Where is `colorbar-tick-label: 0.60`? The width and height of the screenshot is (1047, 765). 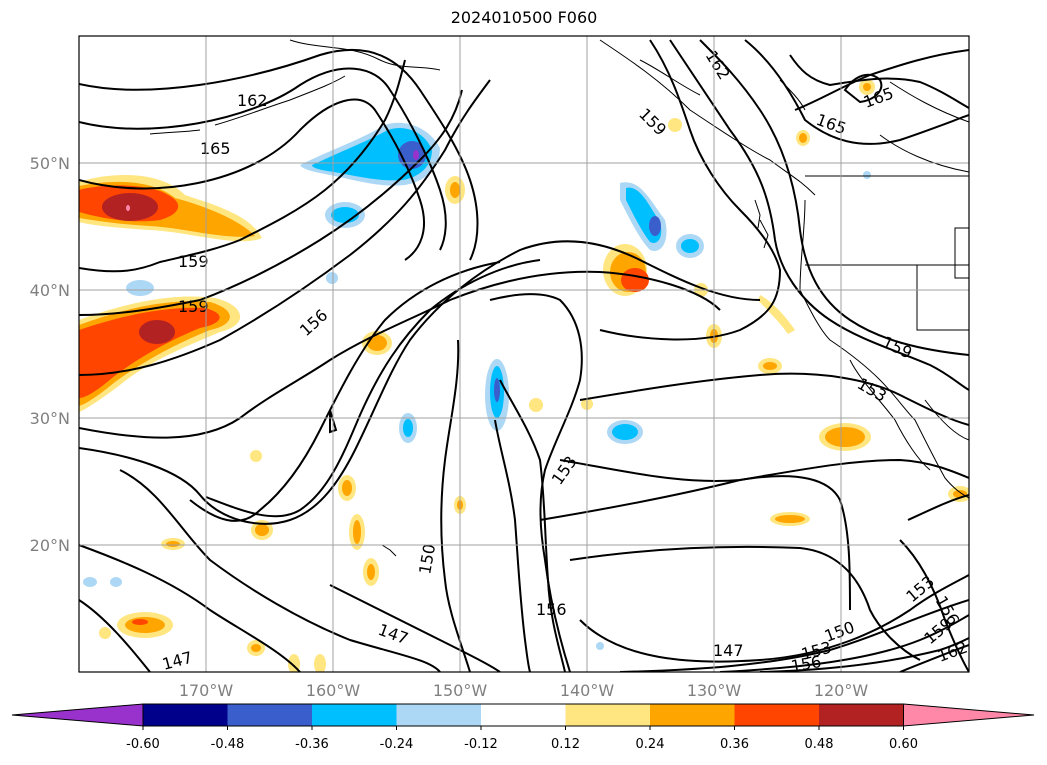 colorbar-tick-label: 0.60 is located at coordinates (903, 744).